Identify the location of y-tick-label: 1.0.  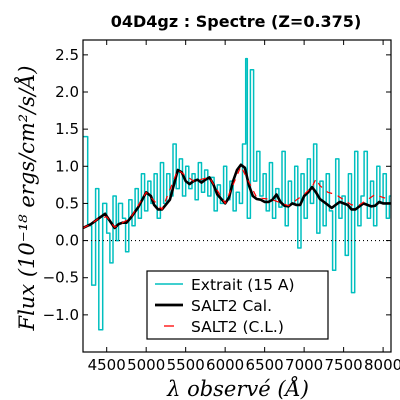
(67, 166).